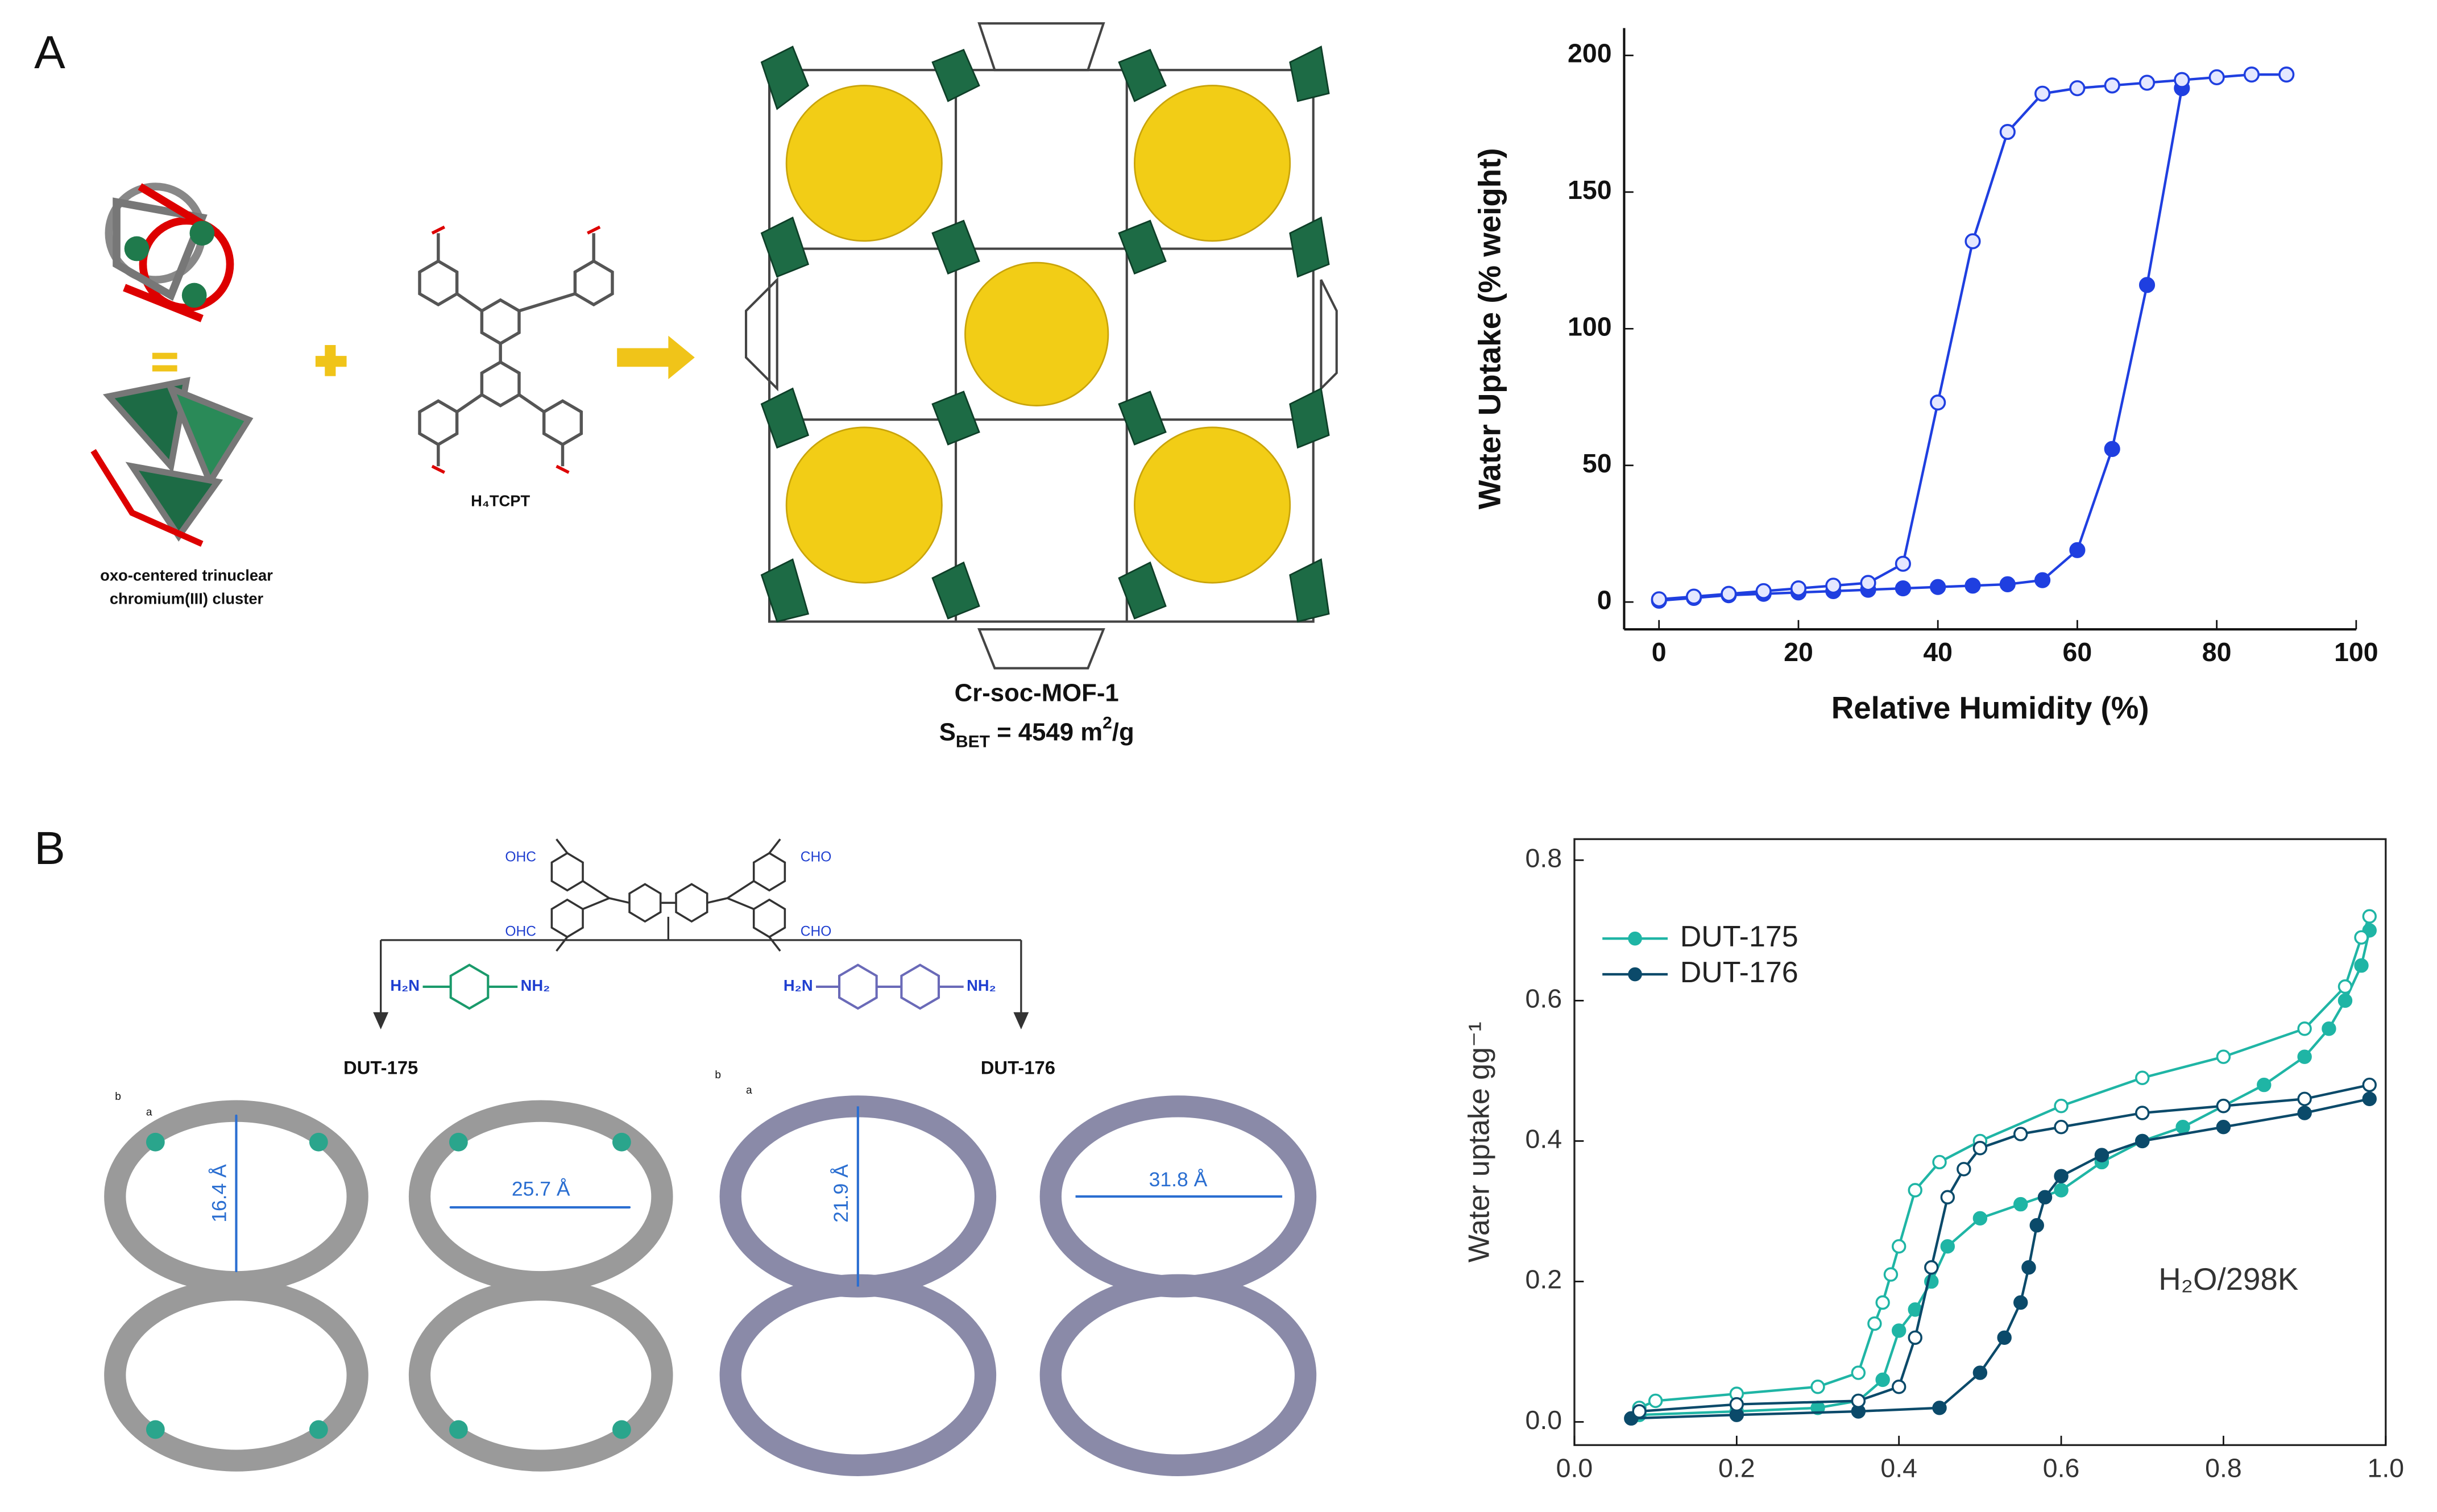 The image size is (2437, 1512). Describe the element at coordinates (541, 1188) in the screenshot. I see `pore-size: 25.7 Å` at that location.